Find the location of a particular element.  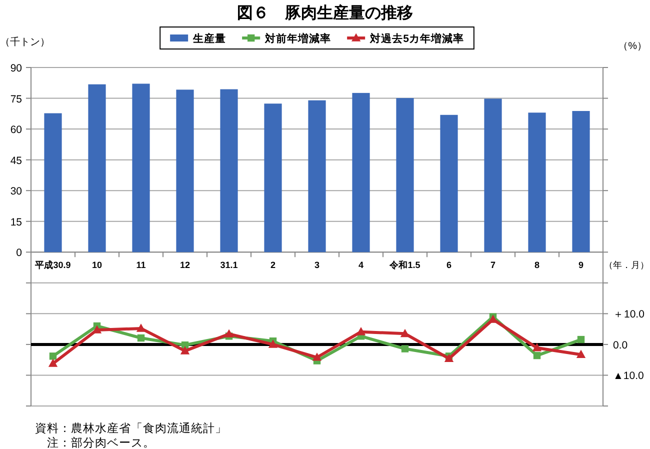

y-tick-label: 90 is located at coordinates (16, 68).